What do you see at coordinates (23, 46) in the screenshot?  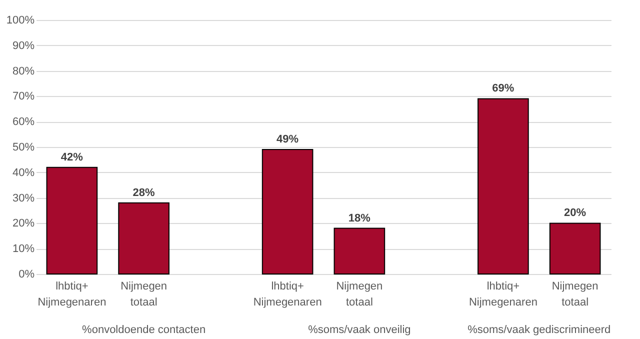 I see `y-tick-label: 90%` at bounding box center [23, 46].